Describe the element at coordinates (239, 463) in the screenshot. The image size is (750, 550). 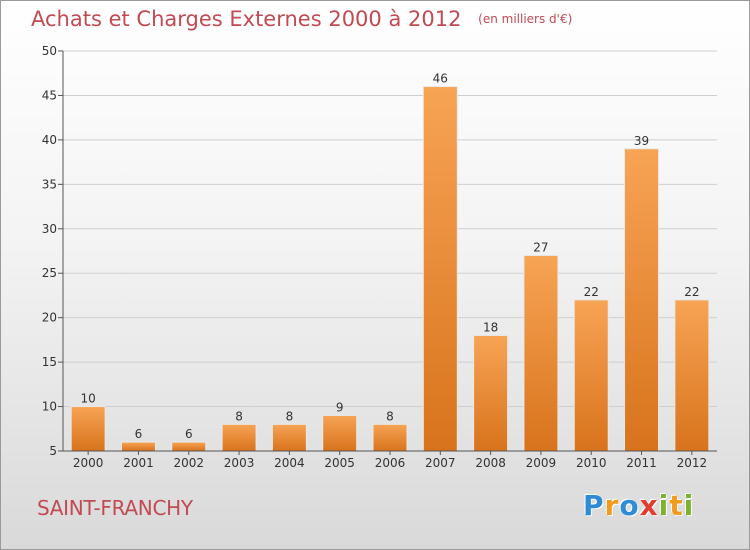
I see `x-tick-label: 2003` at that location.